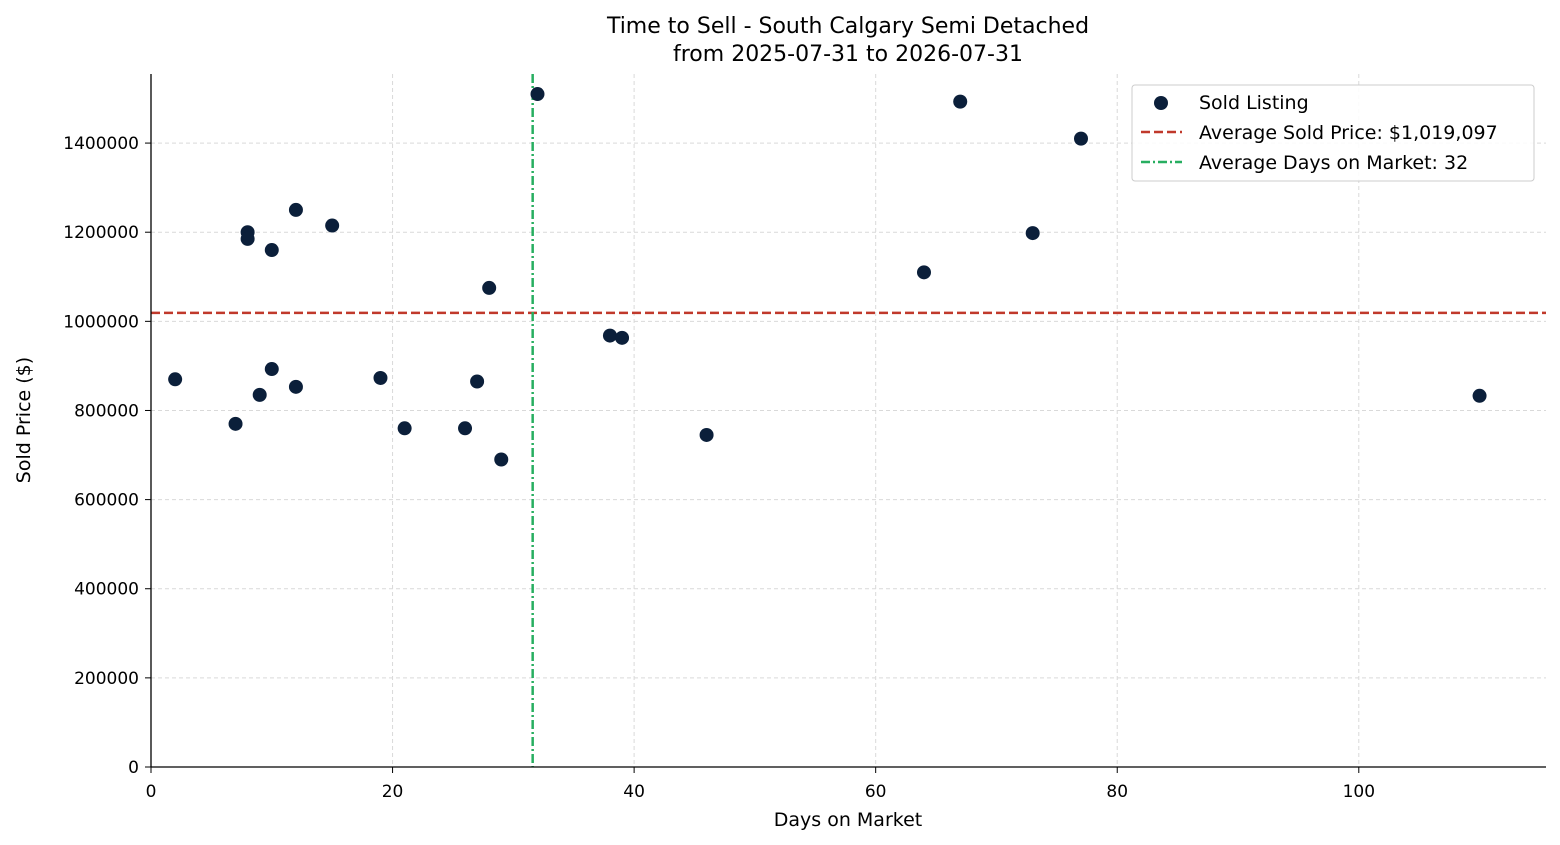 Image resolution: width=1560 pixels, height=845 pixels. Describe the element at coordinates (848, 820) in the screenshot. I see `x-axis-label: Days on Market` at that location.